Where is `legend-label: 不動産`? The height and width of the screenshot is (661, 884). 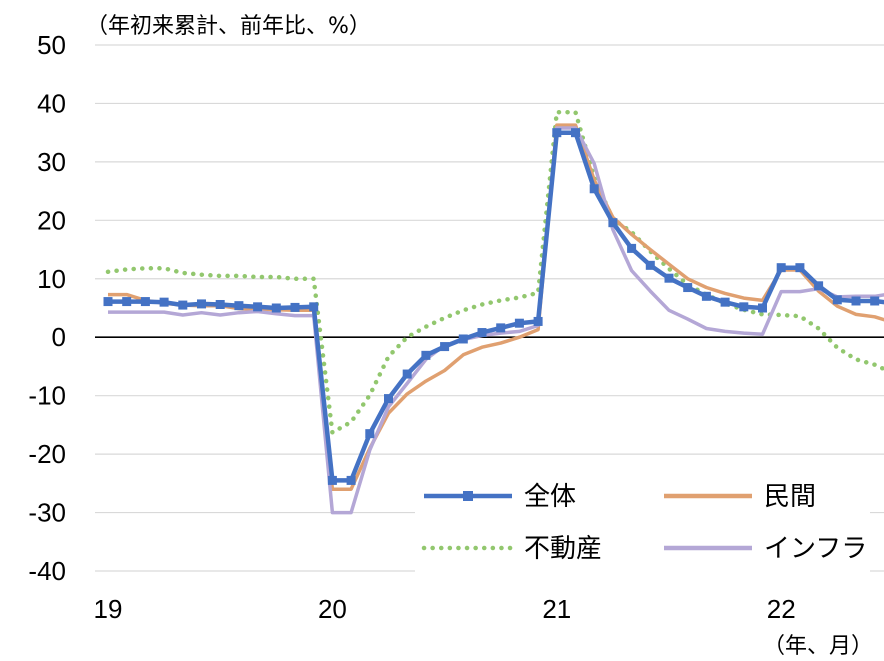 legend-label: 不動産 is located at coordinates (563, 549).